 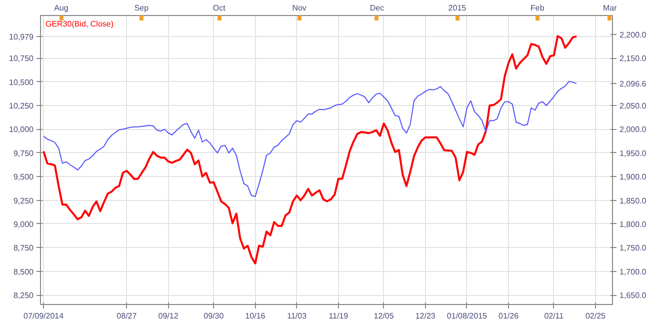 What do you see at coordinates (633, 106) in the screenshot?
I see `y2-tick-label: 2,050.0` at bounding box center [633, 106].